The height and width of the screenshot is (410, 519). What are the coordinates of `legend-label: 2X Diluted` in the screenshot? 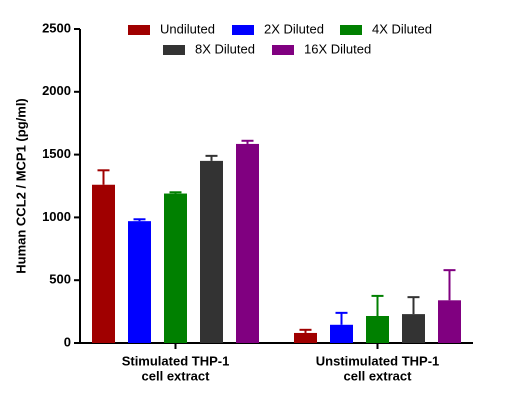 It's located at (294, 28).